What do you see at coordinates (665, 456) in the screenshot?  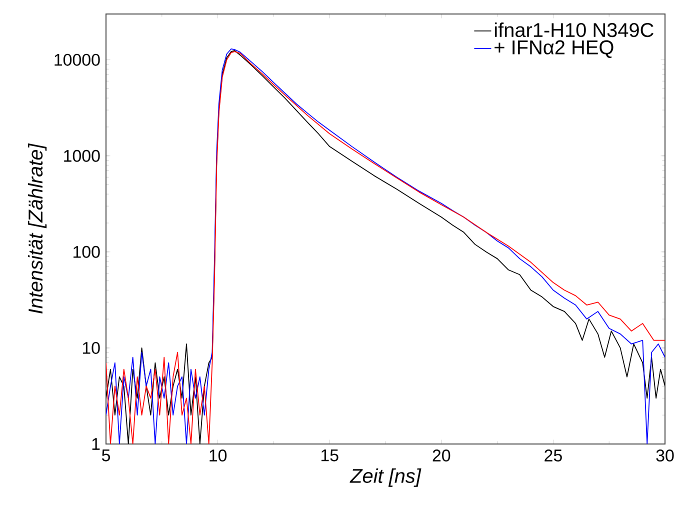 I see `x-tick-label: 30` at bounding box center [665, 456].